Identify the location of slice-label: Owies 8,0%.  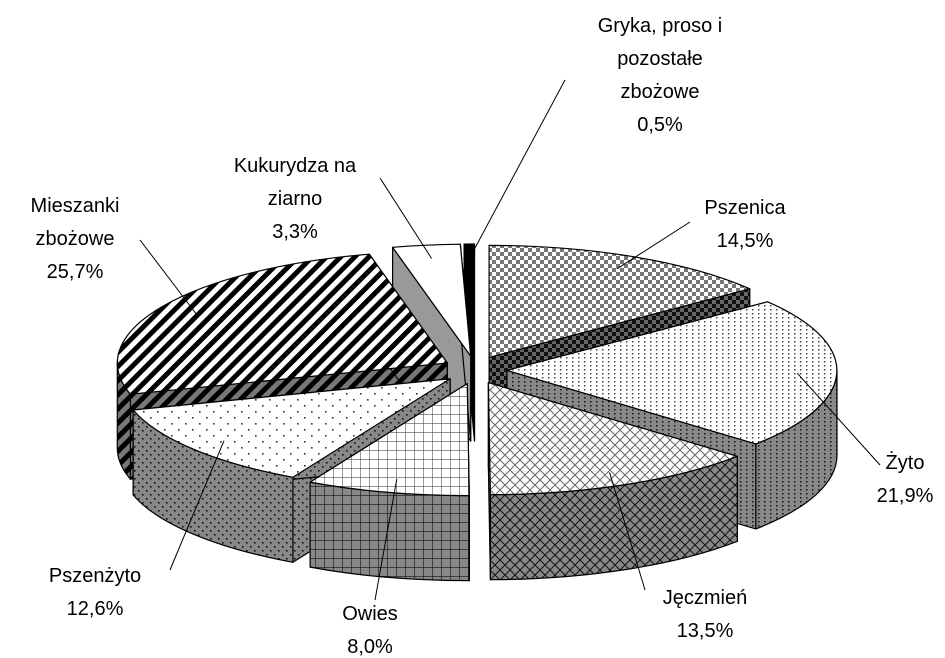
(370, 628).